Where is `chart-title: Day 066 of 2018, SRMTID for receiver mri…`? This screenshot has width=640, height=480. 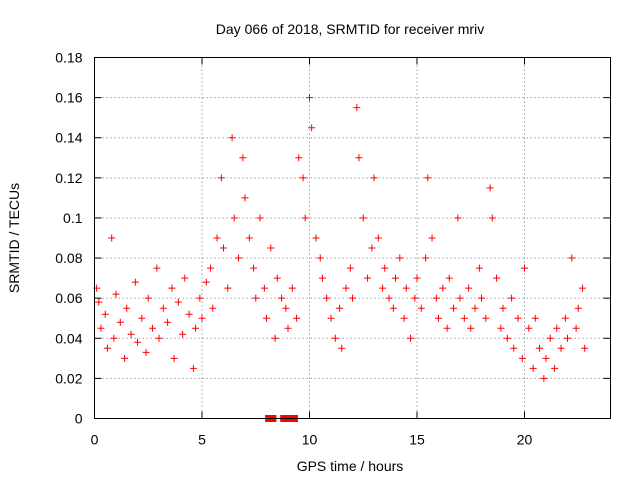 chart-title: Day 066 of 2018, SRMTID for receiver mri… is located at coordinates (350, 29).